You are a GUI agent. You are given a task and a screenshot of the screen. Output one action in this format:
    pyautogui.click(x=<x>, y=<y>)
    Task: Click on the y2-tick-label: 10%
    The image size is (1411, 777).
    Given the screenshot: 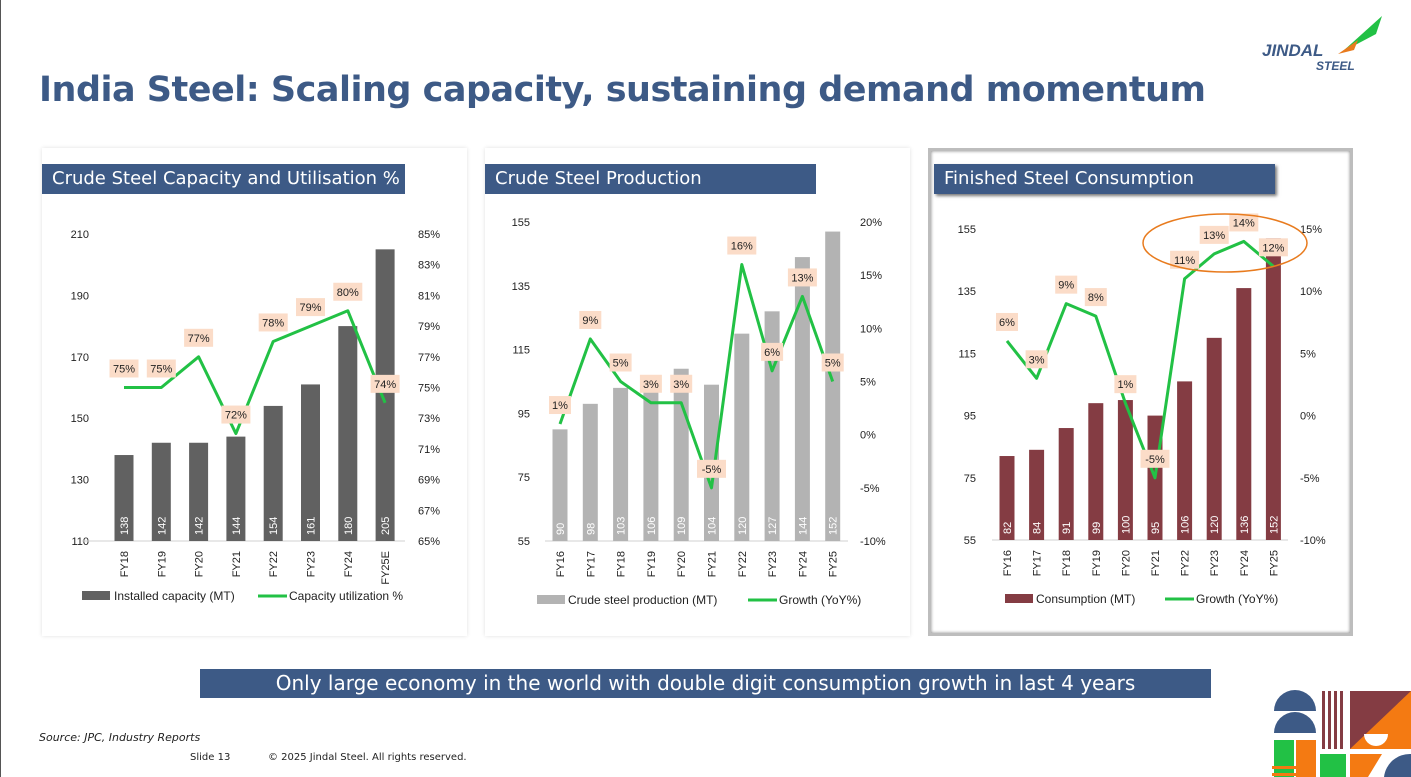 What is the action you would take?
    pyautogui.click(x=871, y=329)
    